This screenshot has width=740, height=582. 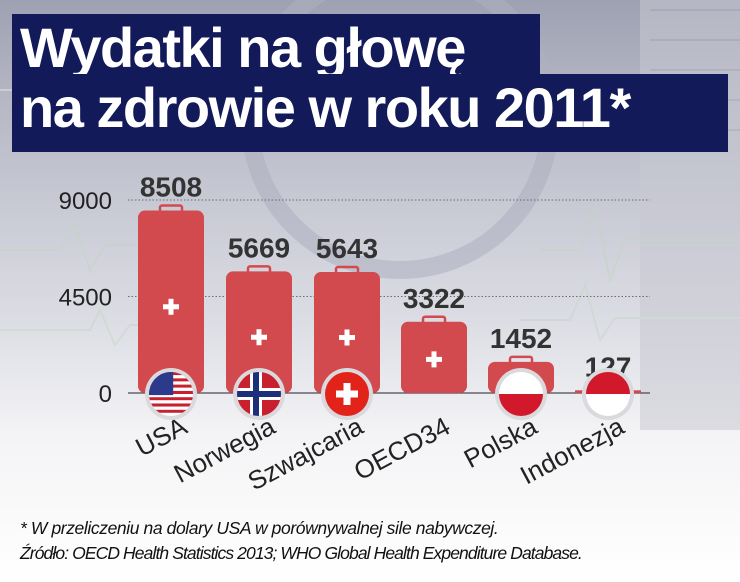 I want to click on bar-szwajcaria, so click(x=347, y=329).